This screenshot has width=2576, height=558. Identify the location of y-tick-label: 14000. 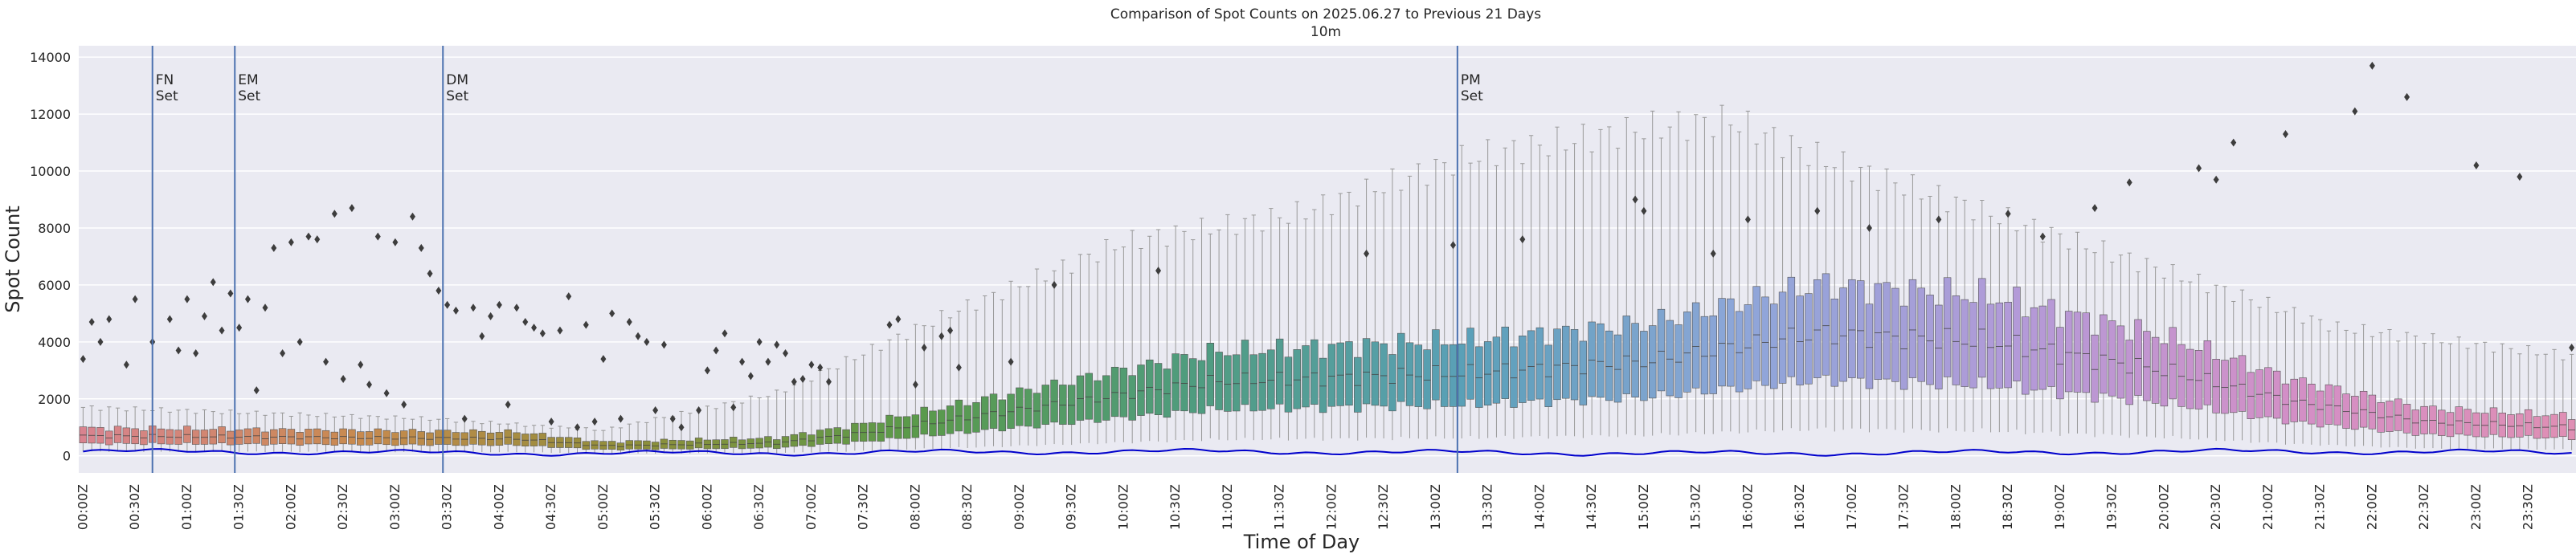
(50, 57).